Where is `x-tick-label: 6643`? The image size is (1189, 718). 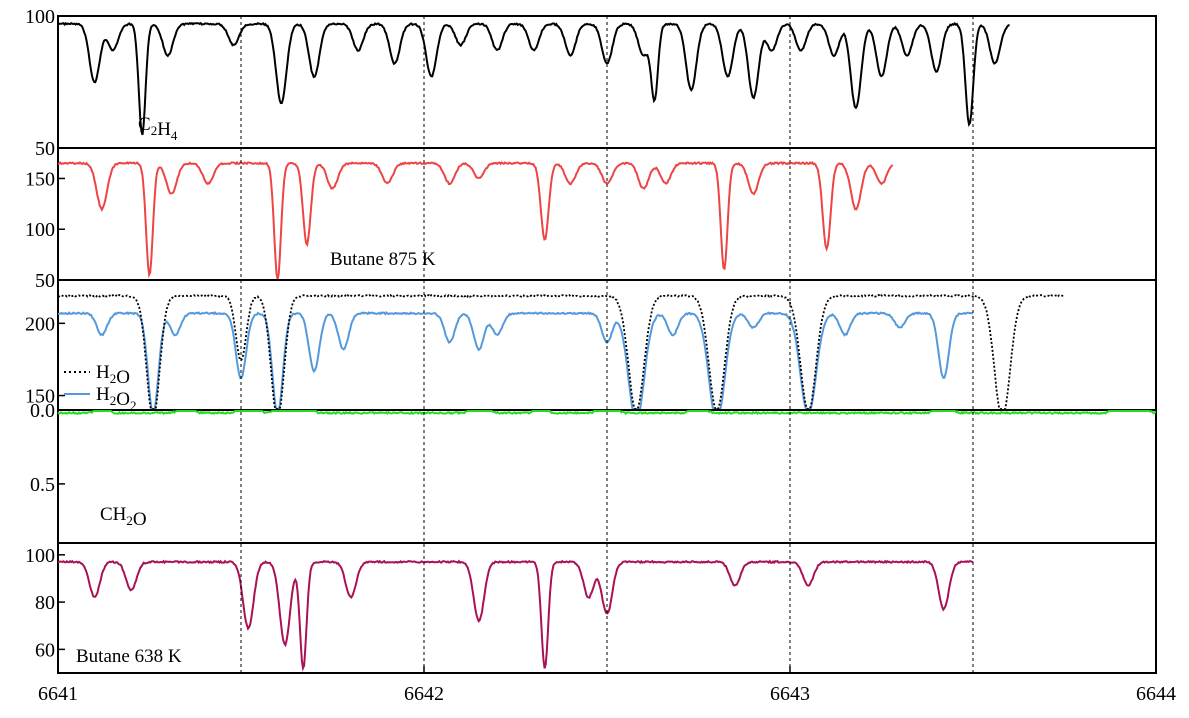 x-tick-label: 6643 is located at coordinates (790, 694).